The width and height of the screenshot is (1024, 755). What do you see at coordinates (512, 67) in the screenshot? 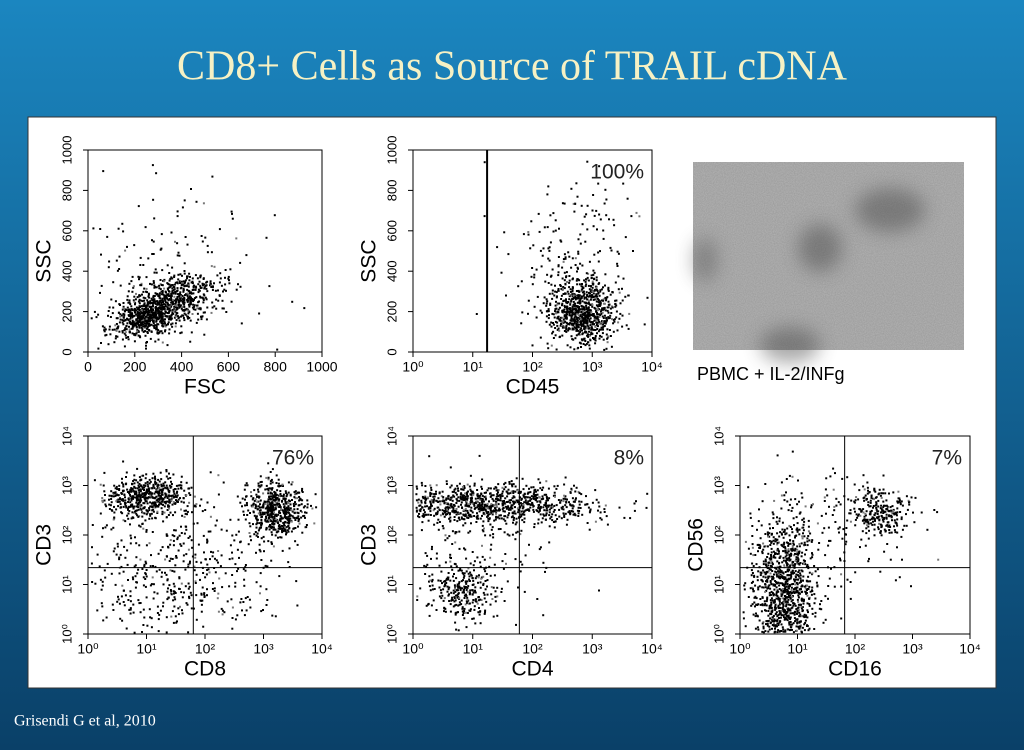
I see `slide-title: CD8+ Cells as Source of TRAIL cDNA` at bounding box center [512, 67].